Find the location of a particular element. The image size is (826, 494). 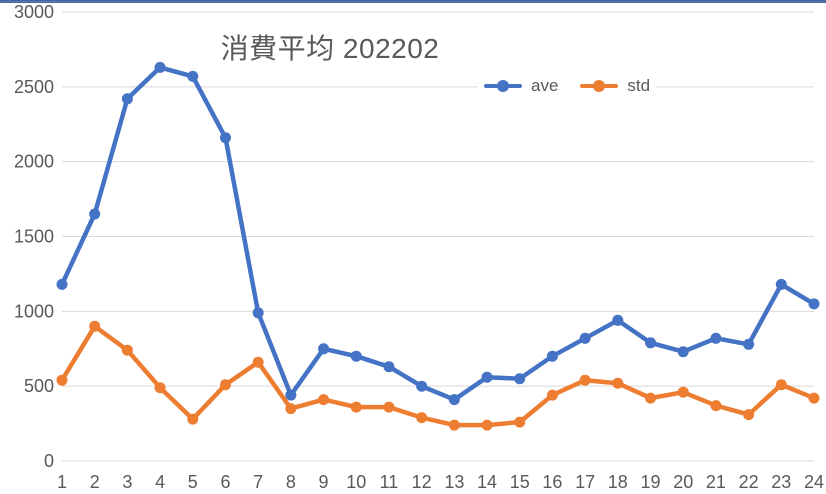

y-axis-tick-label: 0 is located at coordinates (49, 461).